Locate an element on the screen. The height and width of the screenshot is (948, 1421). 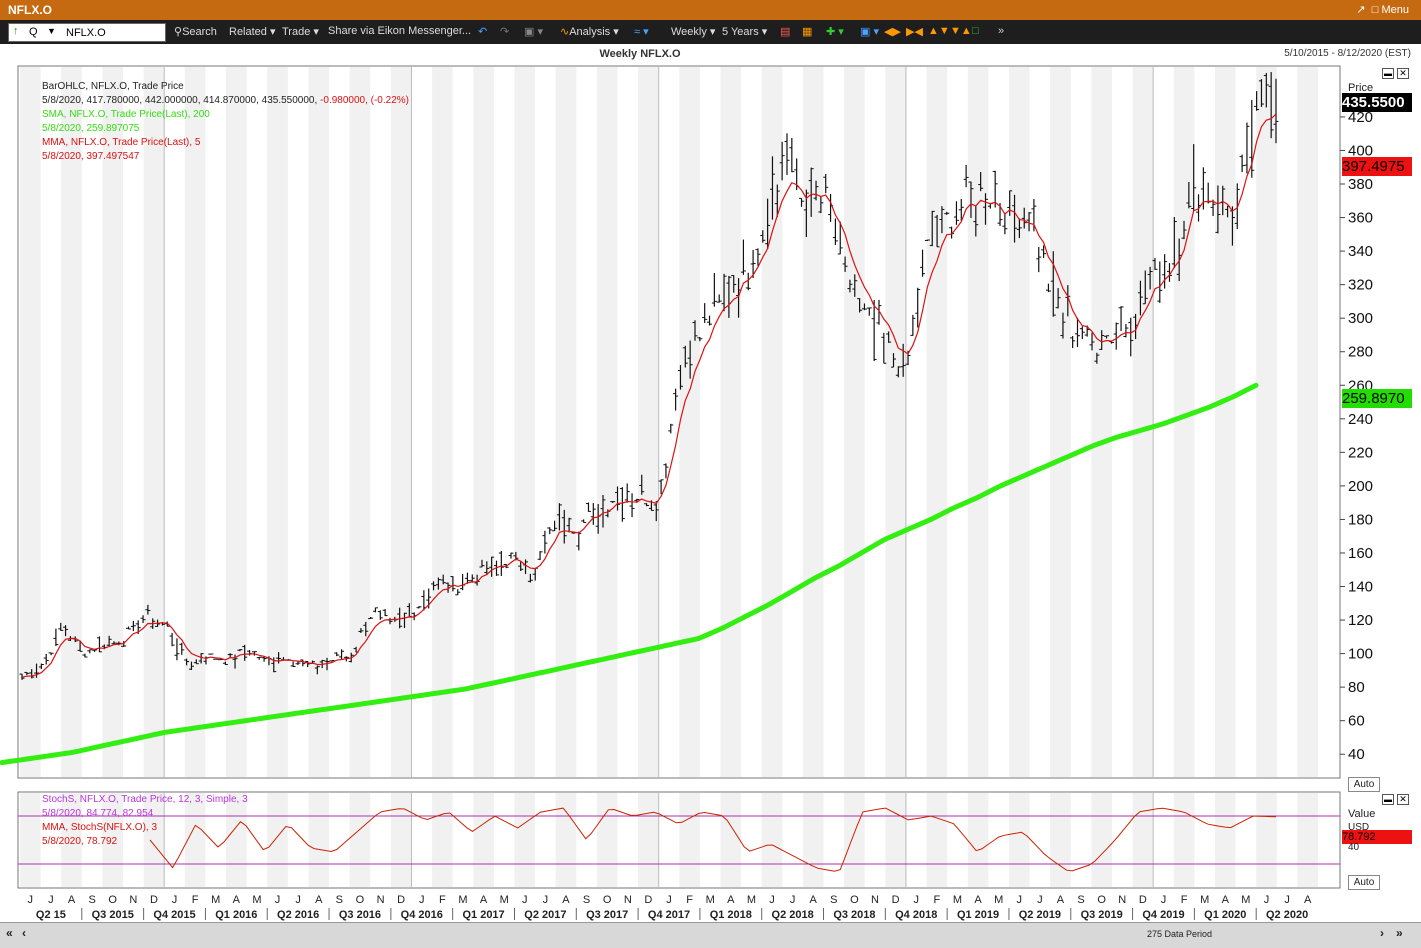
zoom-icon: ▣ ▾ is located at coordinates (869, 31).